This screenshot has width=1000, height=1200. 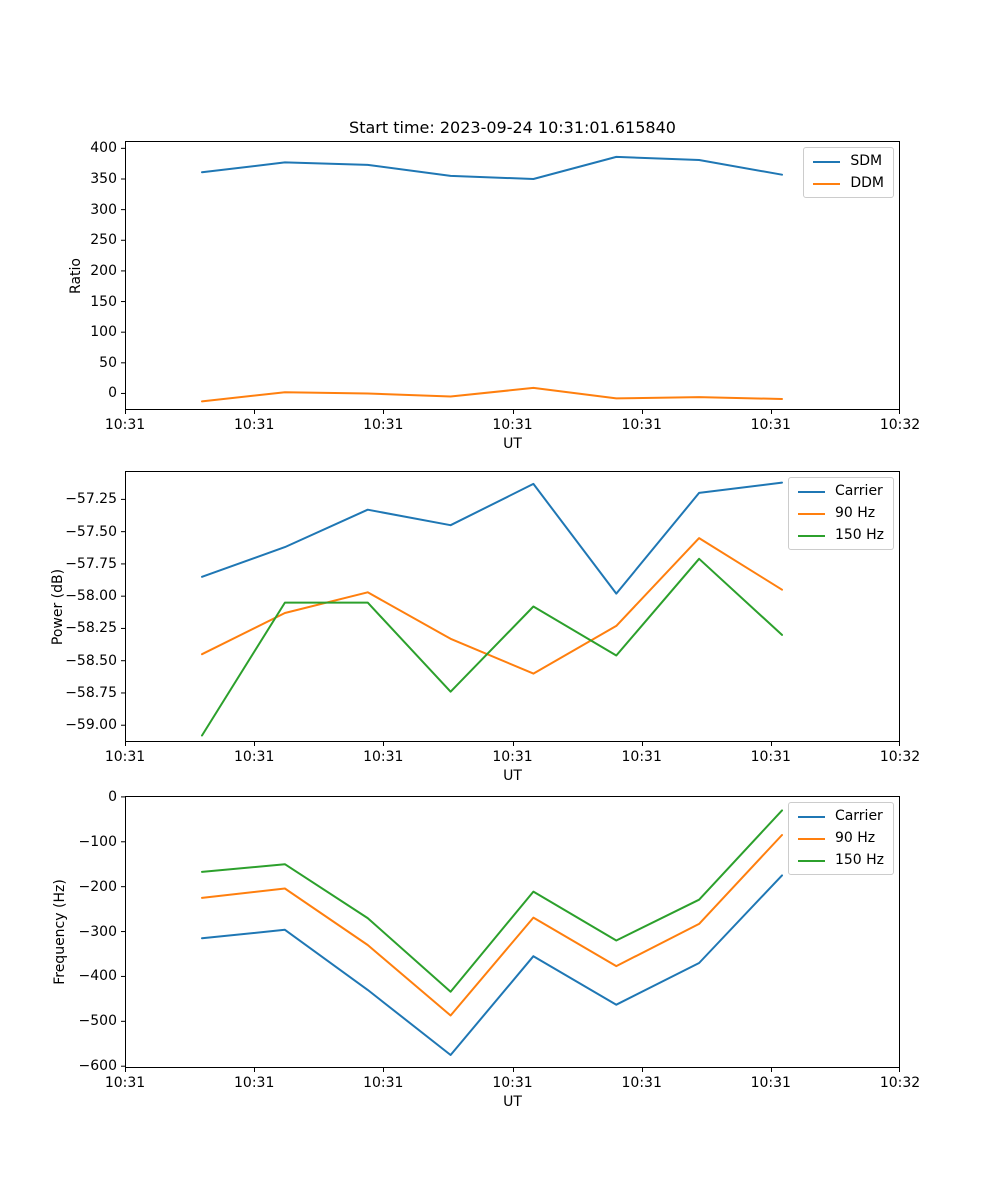 What do you see at coordinates (103, 240) in the screenshot?
I see `y-tick-label: 250` at bounding box center [103, 240].